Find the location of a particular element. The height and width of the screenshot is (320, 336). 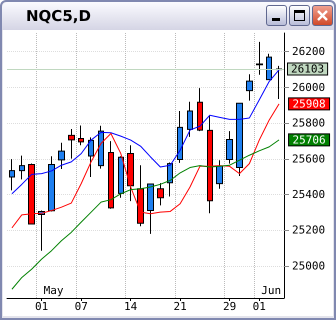

annotation: Jun is located at coordinates (271, 290).